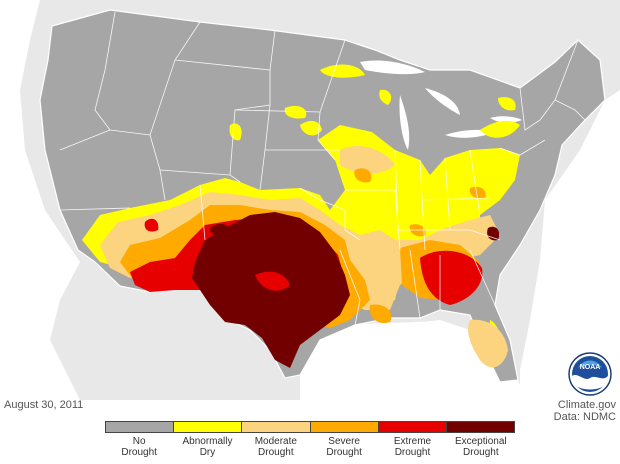 The image size is (620, 464). What do you see at coordinates (586, 405) in the screenshot?
I see `credit-source: Climate.gov` at bounding box center [586, 405].